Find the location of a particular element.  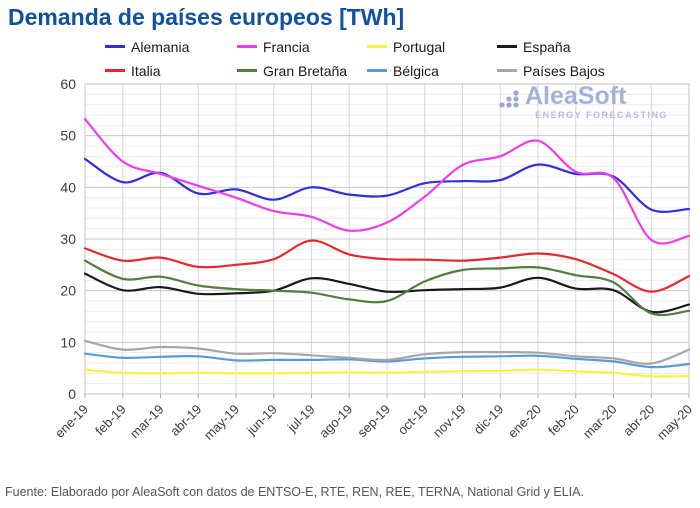

legend-item-españa: España is located at coordinates (534, 46).